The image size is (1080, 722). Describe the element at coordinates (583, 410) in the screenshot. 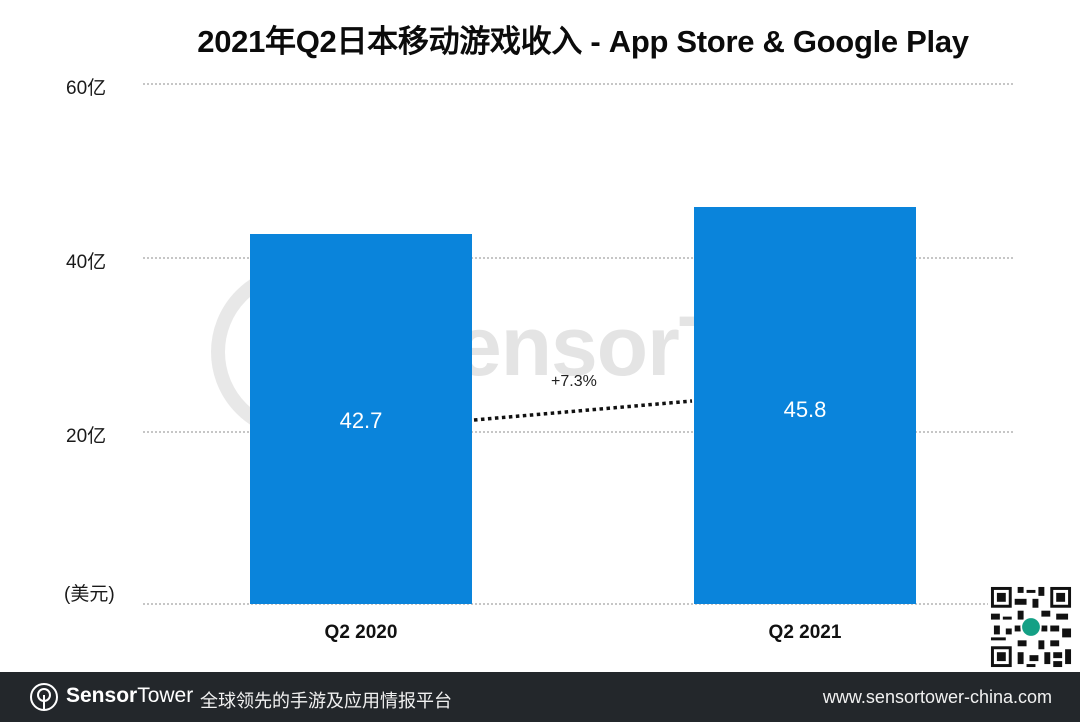

I see `growth-connector-line` at that location.